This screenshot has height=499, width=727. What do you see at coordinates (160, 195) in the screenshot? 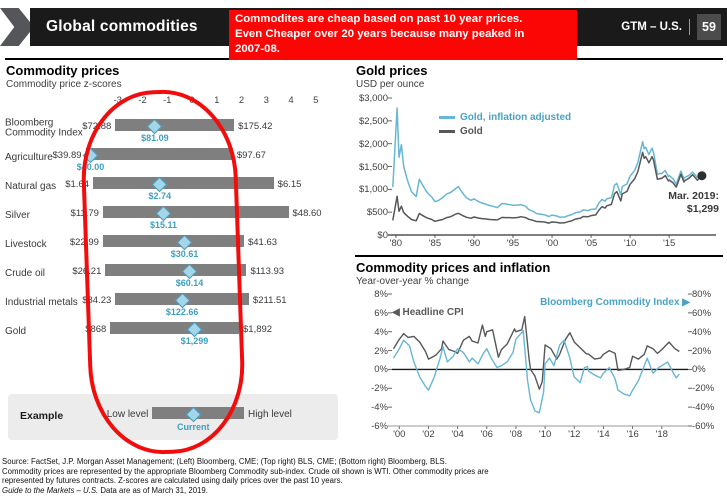
I see `current-value-label: $2.74` at bounding box center [160, 195].